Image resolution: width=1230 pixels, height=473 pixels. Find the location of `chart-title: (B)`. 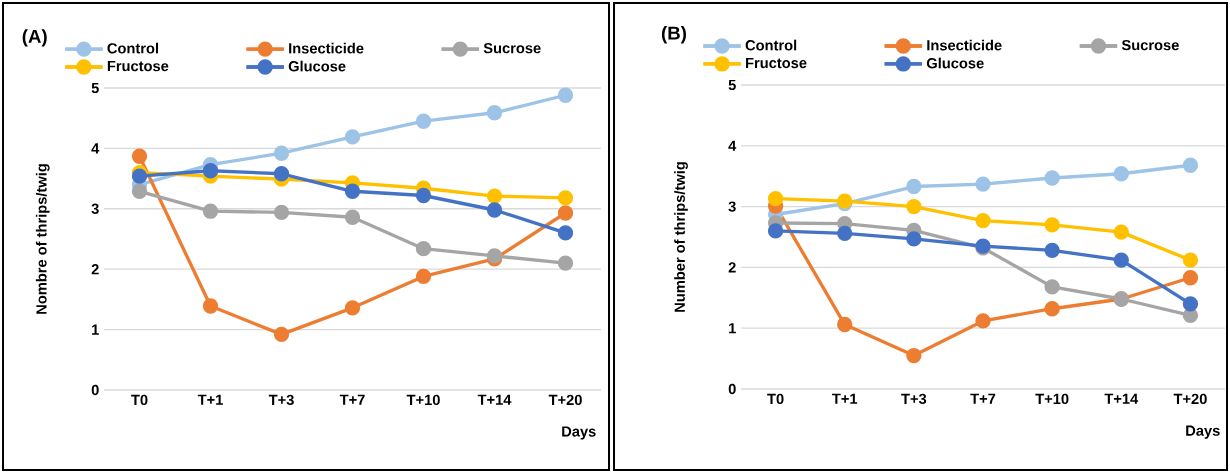

chart-title: (B) is located at coordinates (673, 35).